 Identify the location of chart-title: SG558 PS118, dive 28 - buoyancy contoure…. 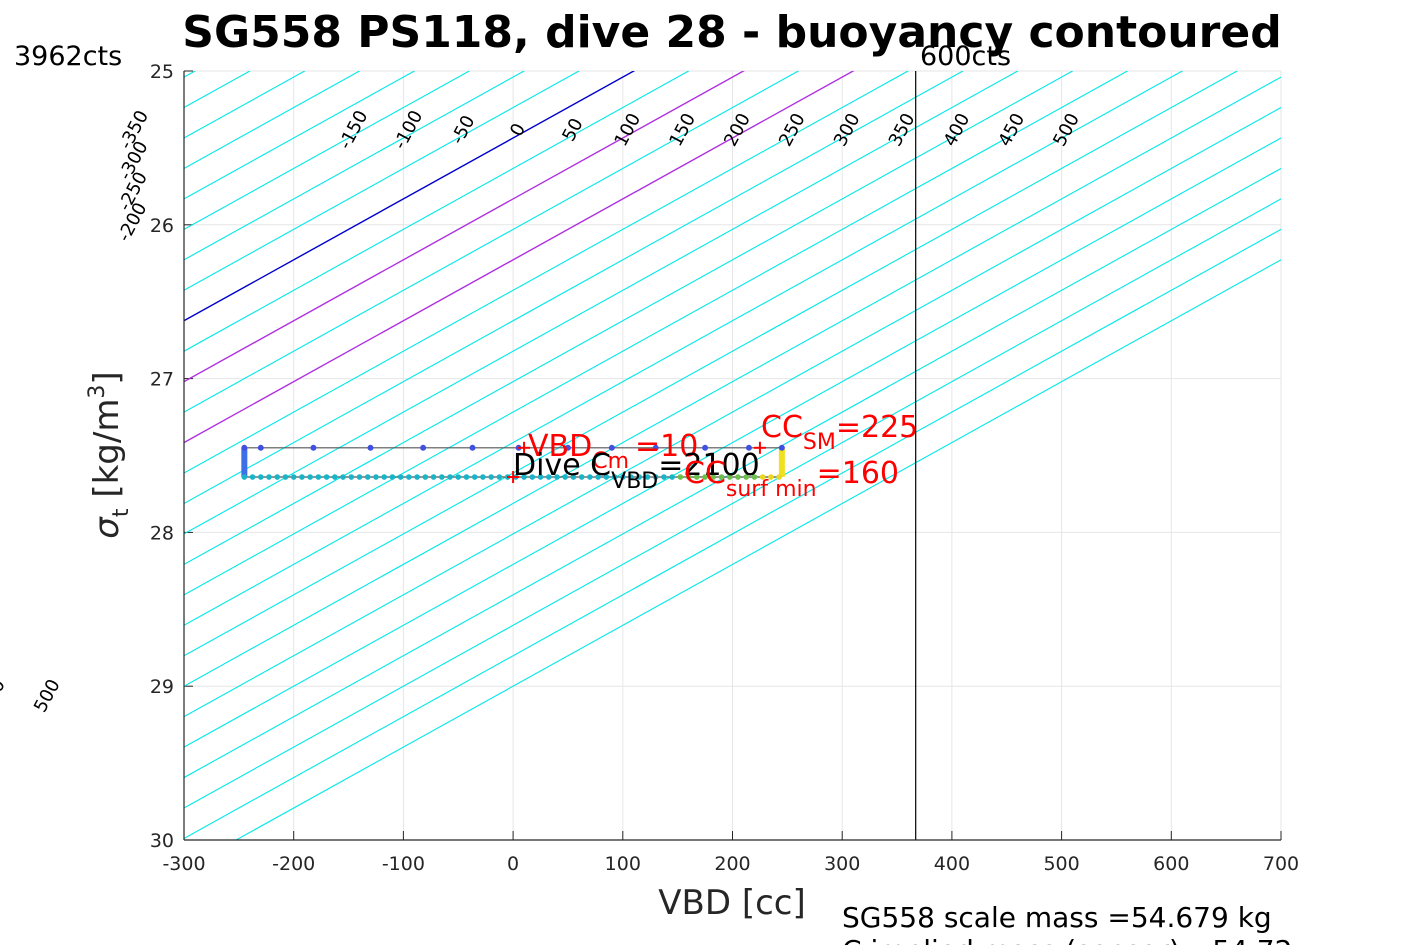
(731, 32).